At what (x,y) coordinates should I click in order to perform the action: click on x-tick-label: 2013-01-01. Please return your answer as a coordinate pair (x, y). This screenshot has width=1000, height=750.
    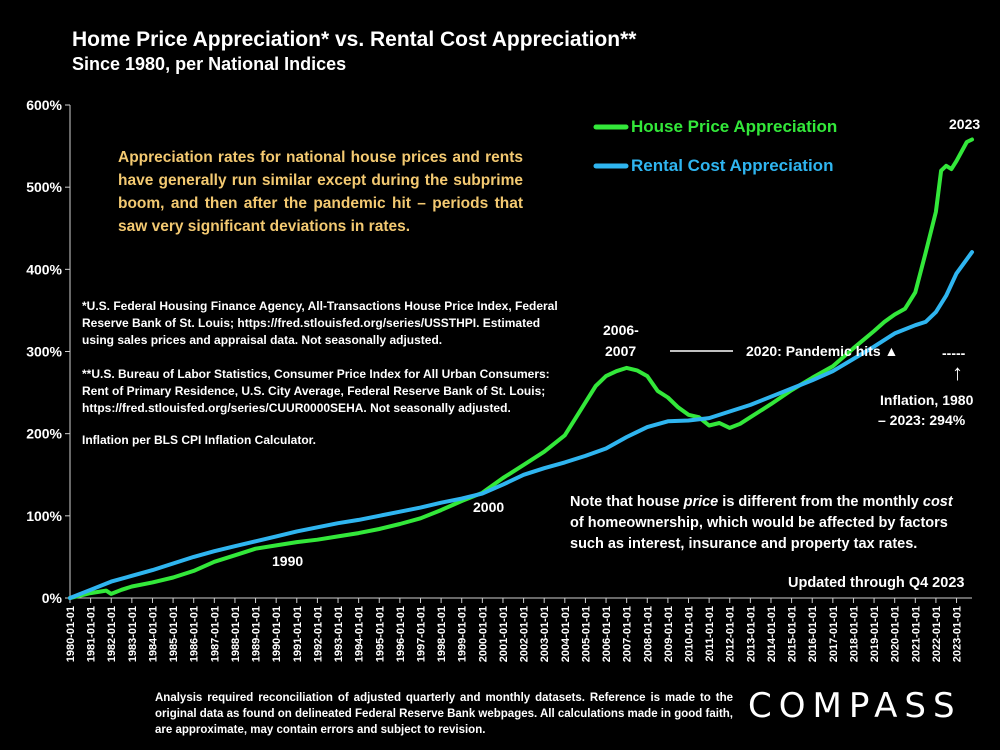
    Looking at the image, I should click on (751, 634).